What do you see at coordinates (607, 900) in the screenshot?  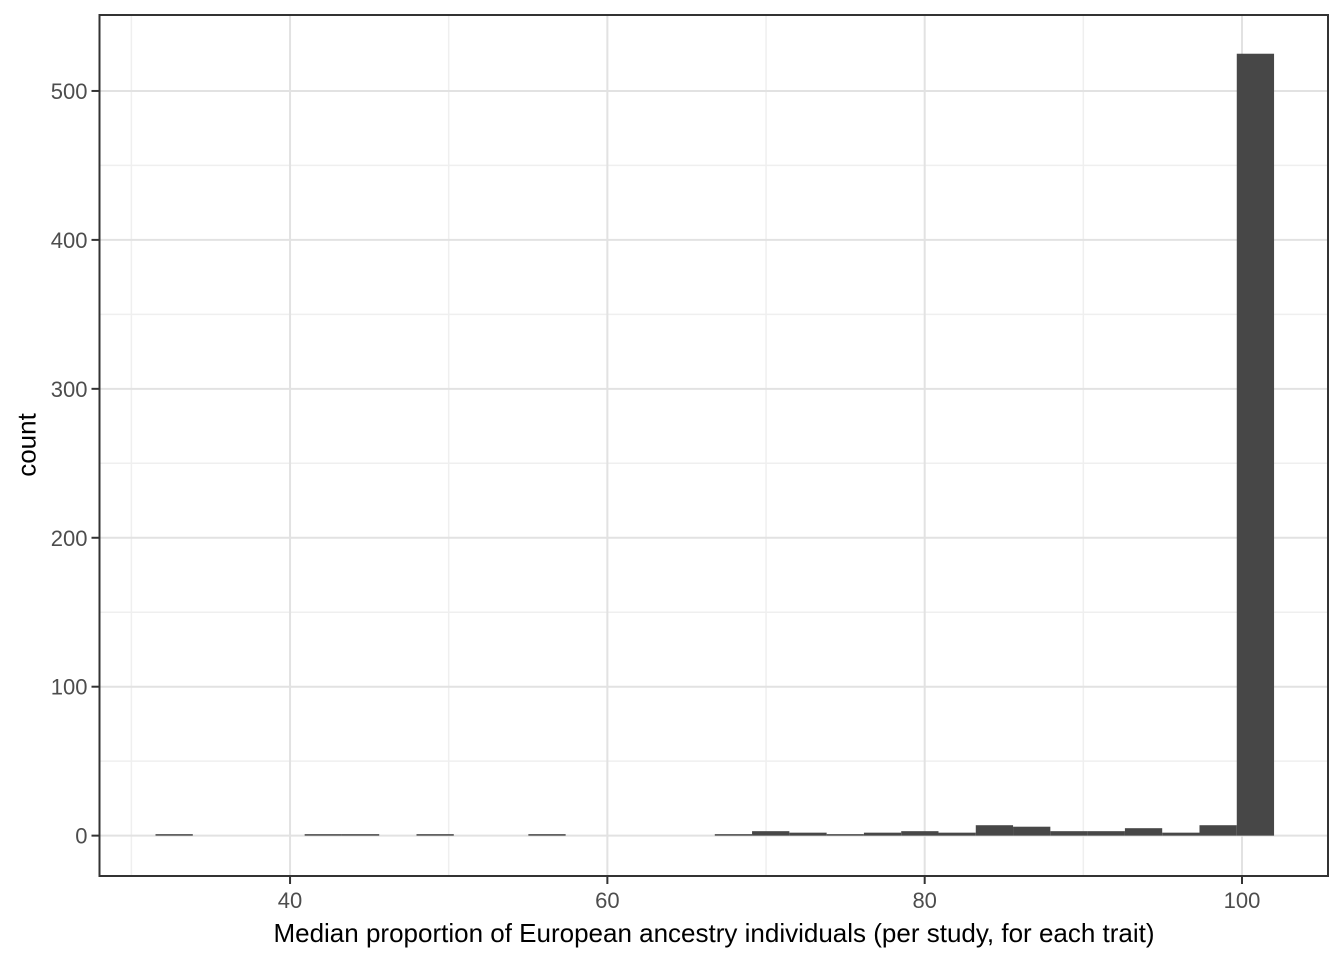 I see `x-tick-label: 60` at bounding box center [607, 900].